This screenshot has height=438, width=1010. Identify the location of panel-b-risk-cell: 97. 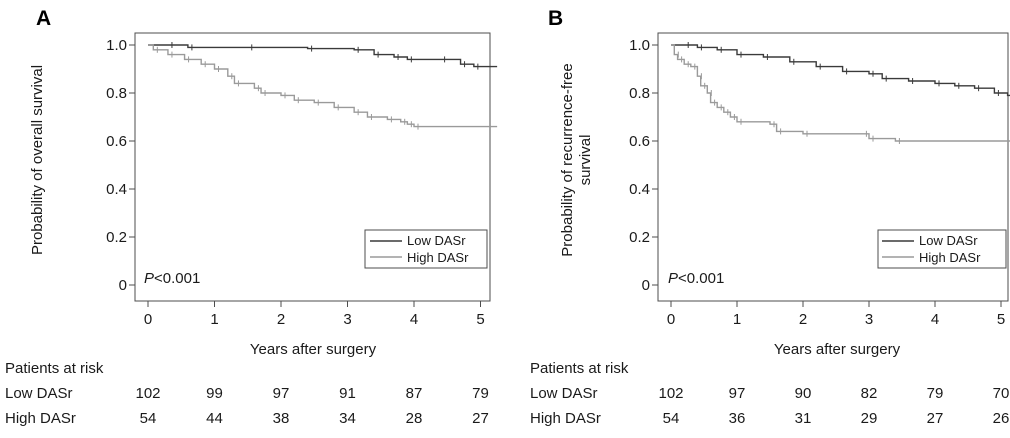
(737, 393).